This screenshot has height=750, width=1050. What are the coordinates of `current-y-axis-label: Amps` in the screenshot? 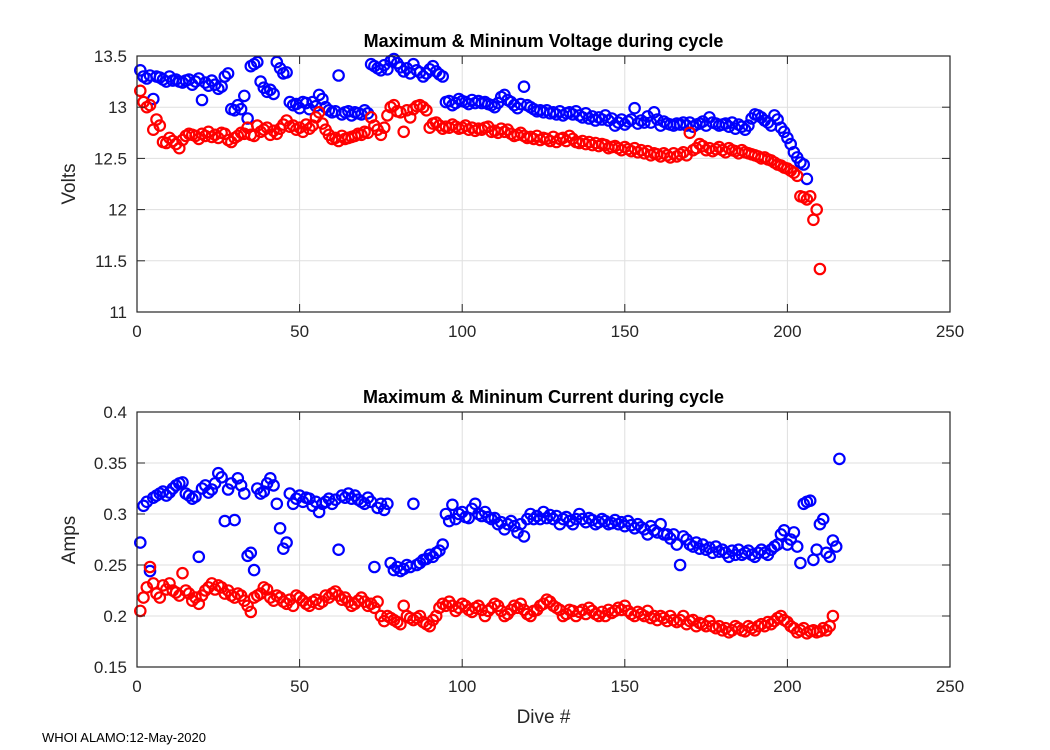 It's located at (69, 540).